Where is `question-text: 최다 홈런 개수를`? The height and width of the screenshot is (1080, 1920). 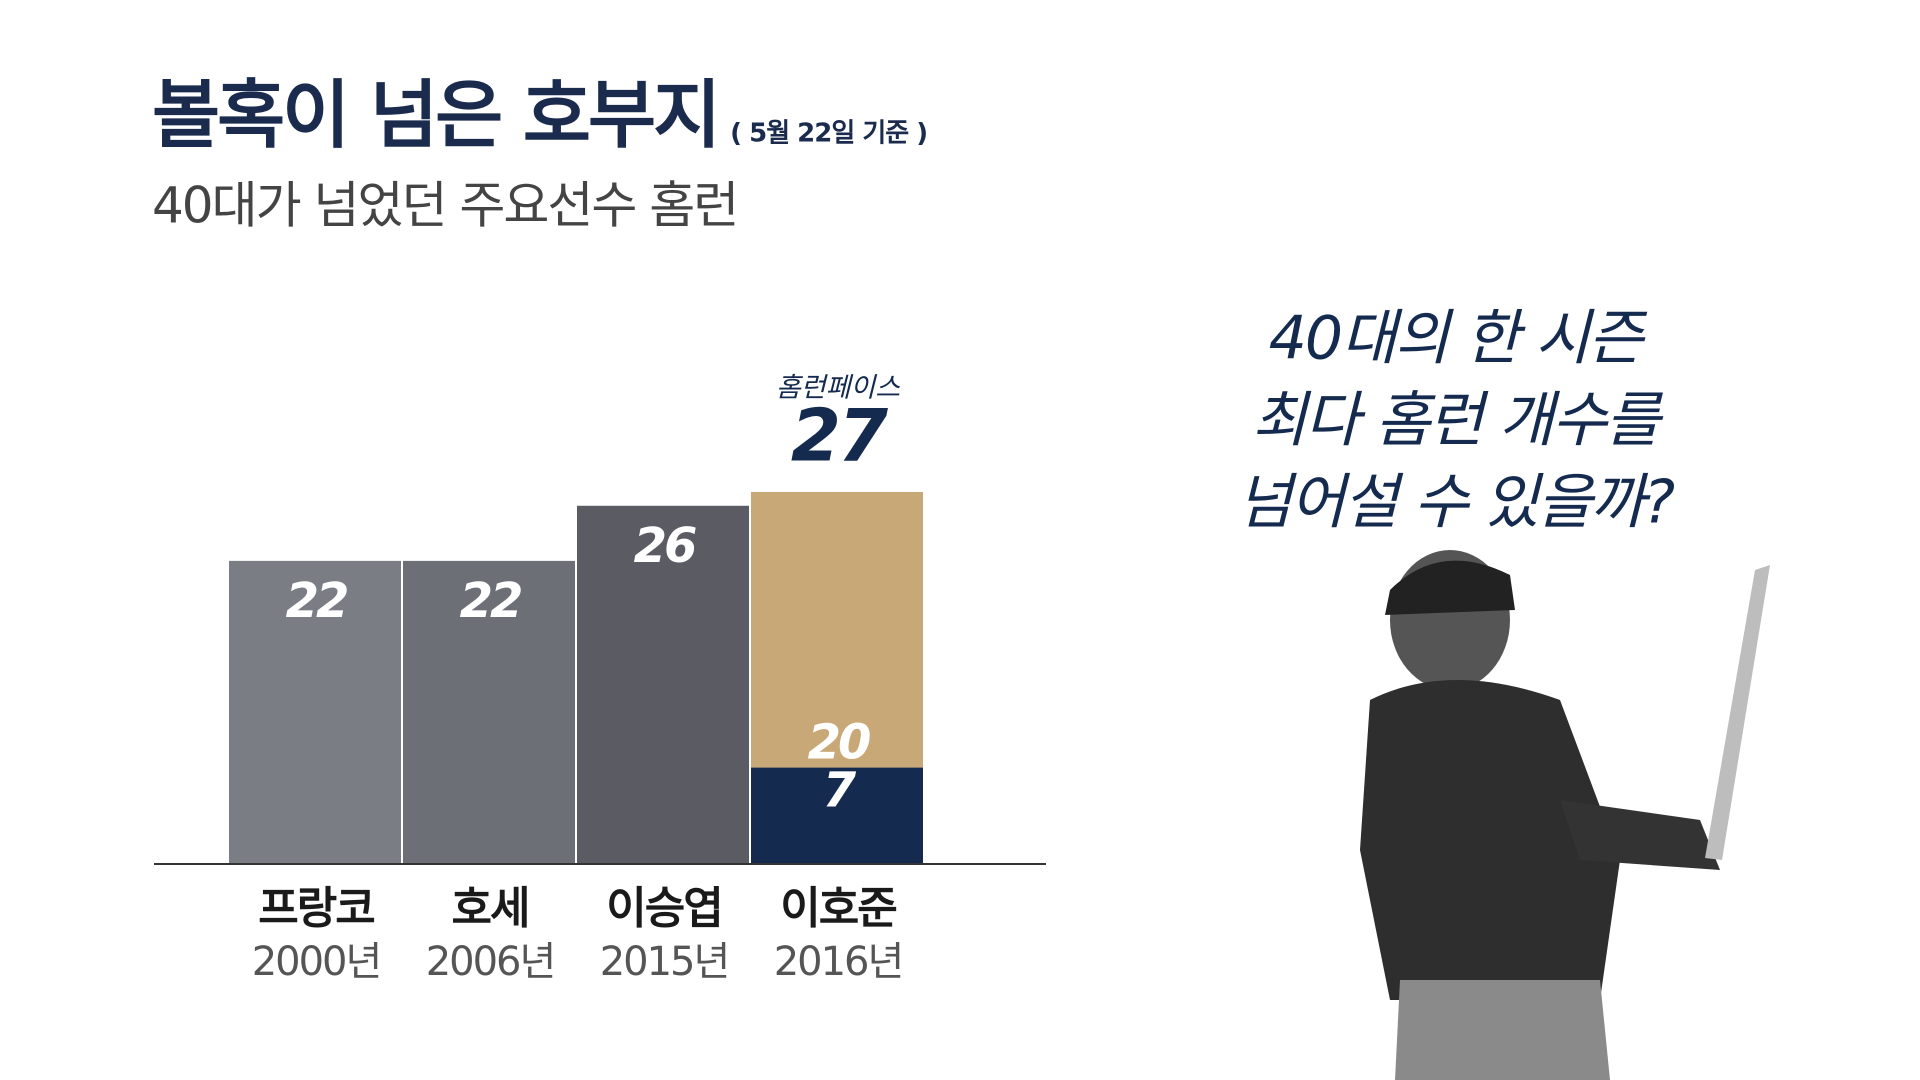 question-text: 최다 홈런 개수를 is located at coordinates (1458, 421).